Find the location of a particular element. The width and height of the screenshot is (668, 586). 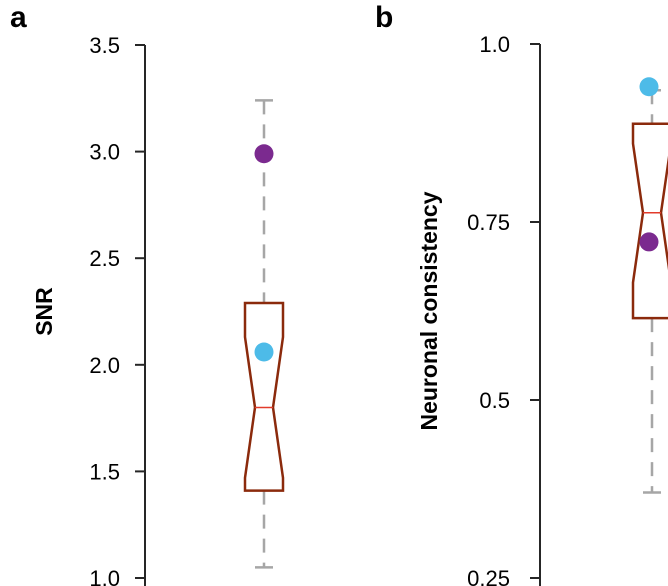

y-tick-label: 0.25 is located at coordinates (488, 576).